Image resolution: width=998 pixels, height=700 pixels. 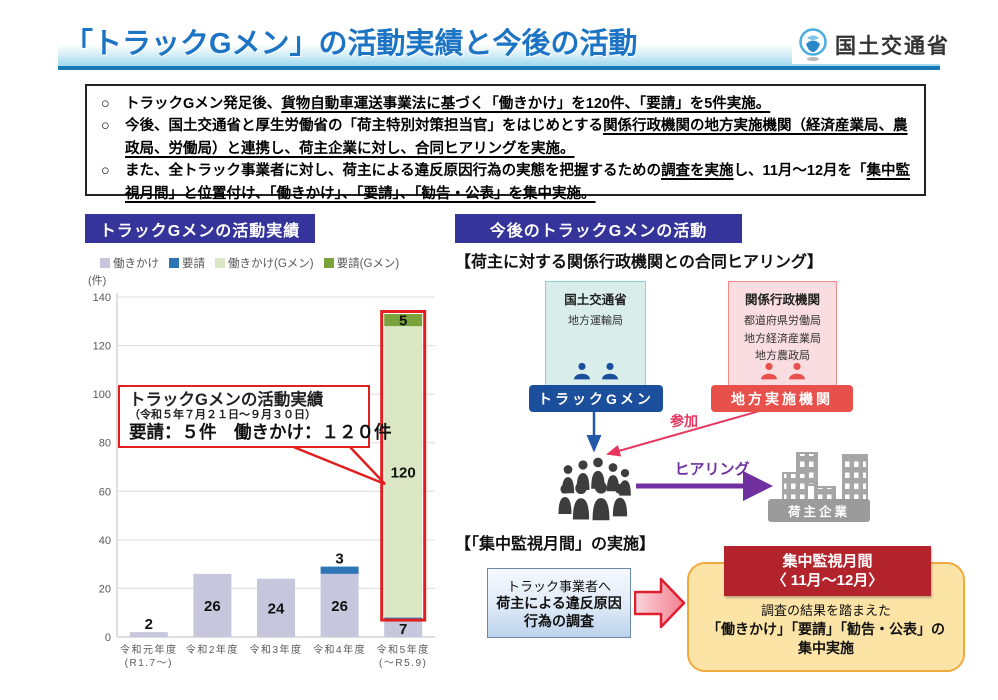 I want to click on x-category-label: 令和元年度, so click(x=149, y=649).